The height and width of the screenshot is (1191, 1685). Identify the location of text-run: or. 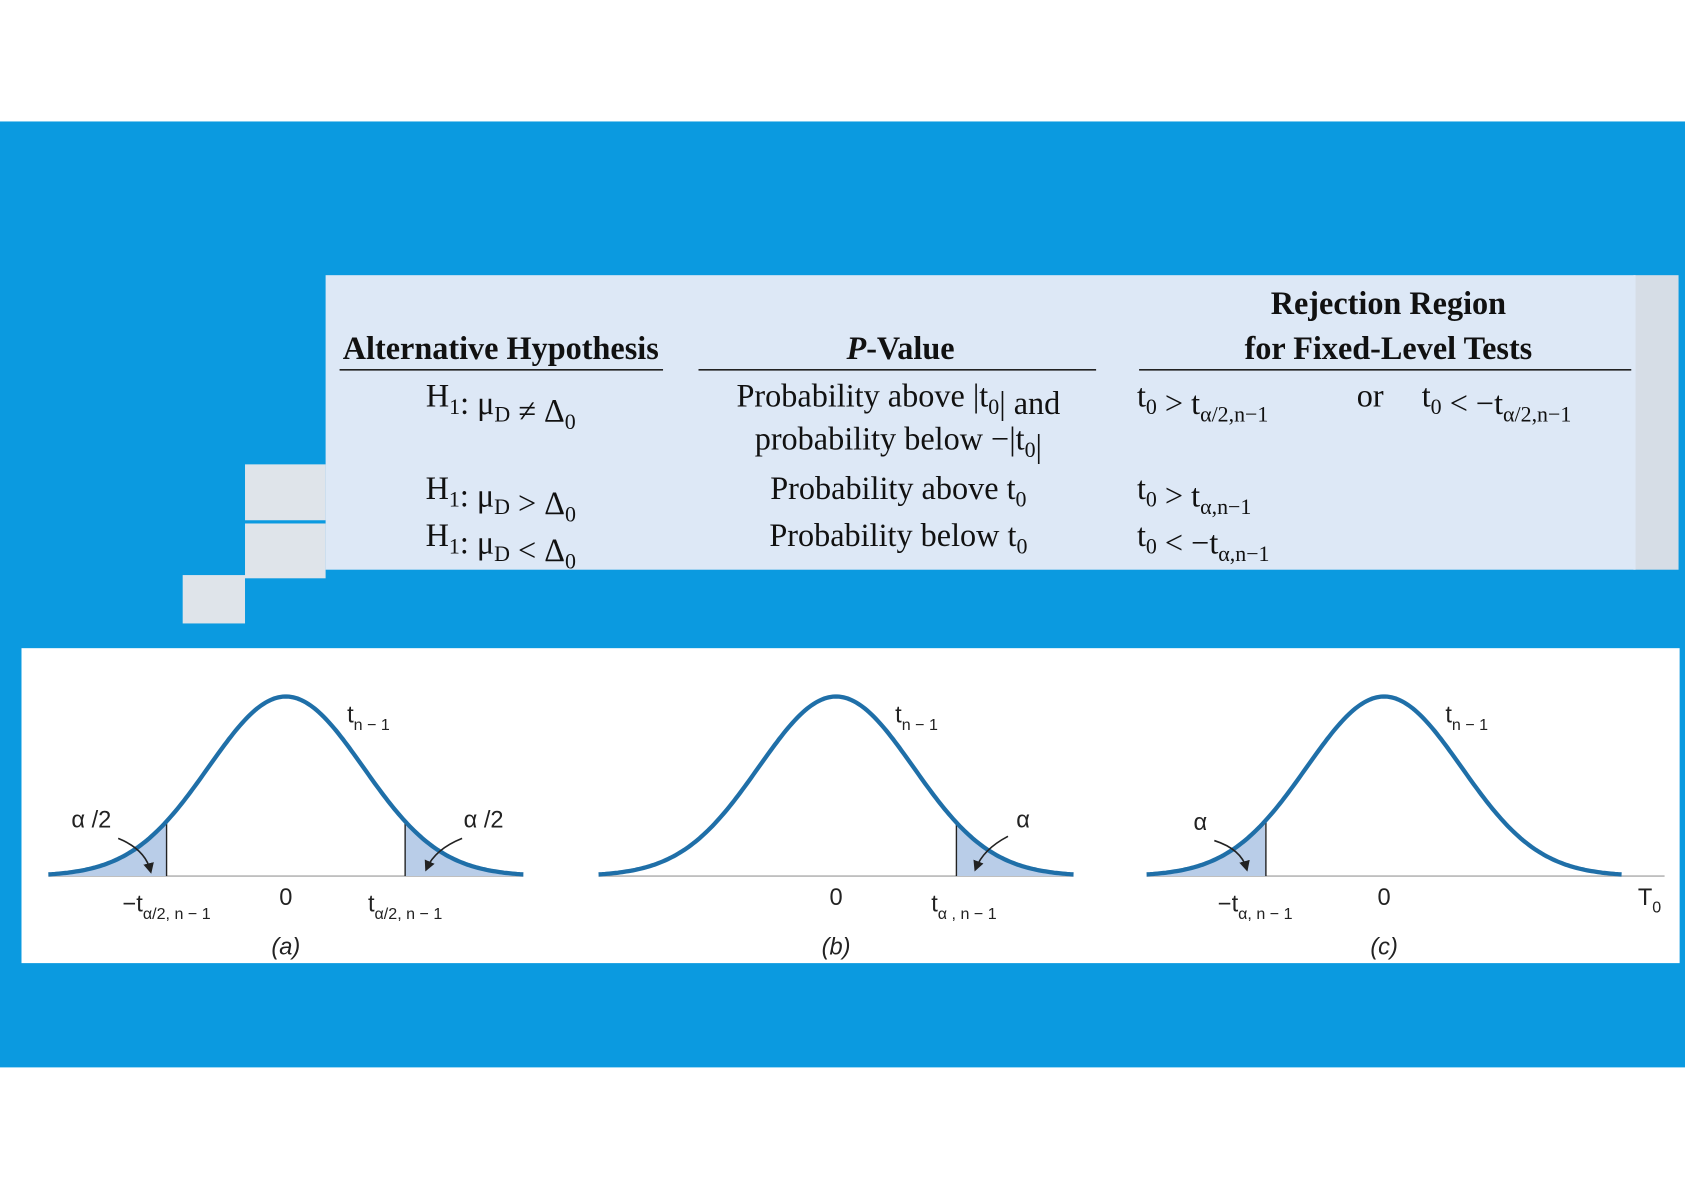
(1370, 395).